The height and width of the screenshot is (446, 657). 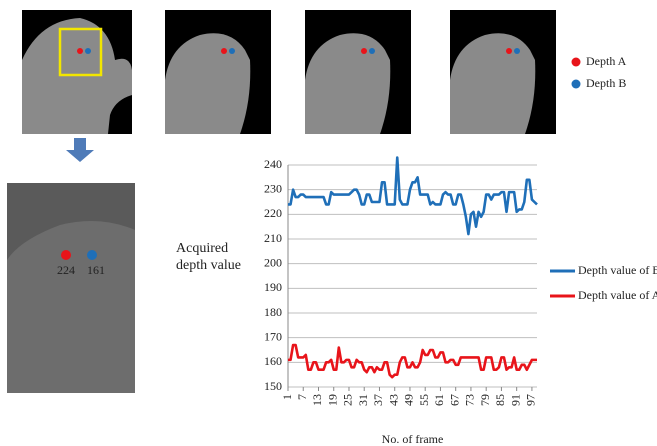 I want to click on x-tick-label: 49, so click(x=409, y=400).